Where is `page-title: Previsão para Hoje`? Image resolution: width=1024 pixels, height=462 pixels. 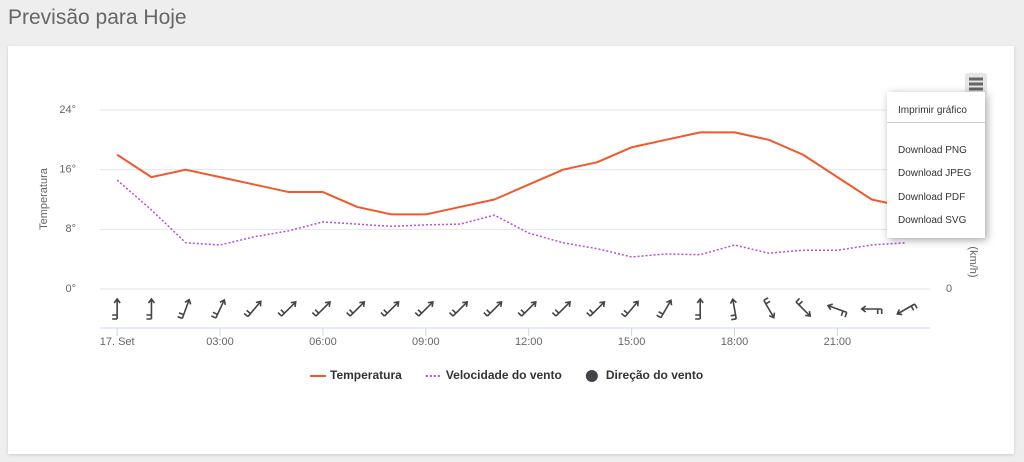
page-title: Previsão para Hoje is located at coordinates (97, 17).